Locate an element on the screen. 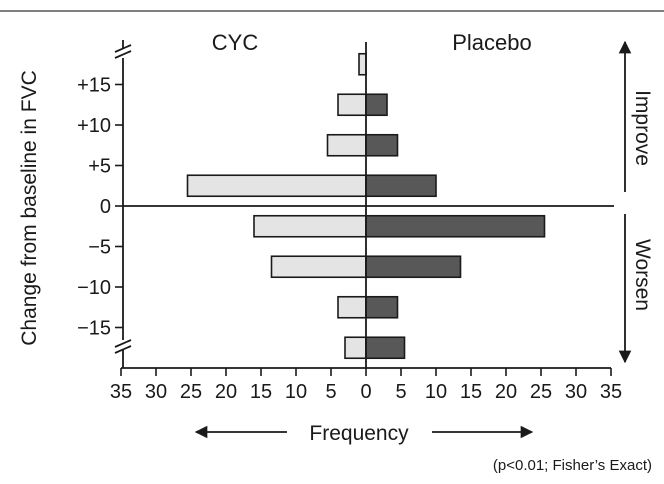 The width and height of the screenshot is (664, 484). axis-break-bottom is located at coordinates (123, 346).